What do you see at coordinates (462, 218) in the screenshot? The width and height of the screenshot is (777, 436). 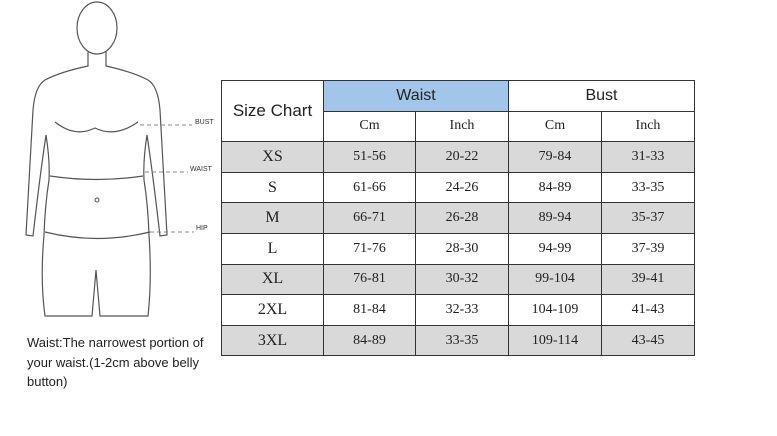 I see `value-cell: 26-28` at bounding box center [462, 218].